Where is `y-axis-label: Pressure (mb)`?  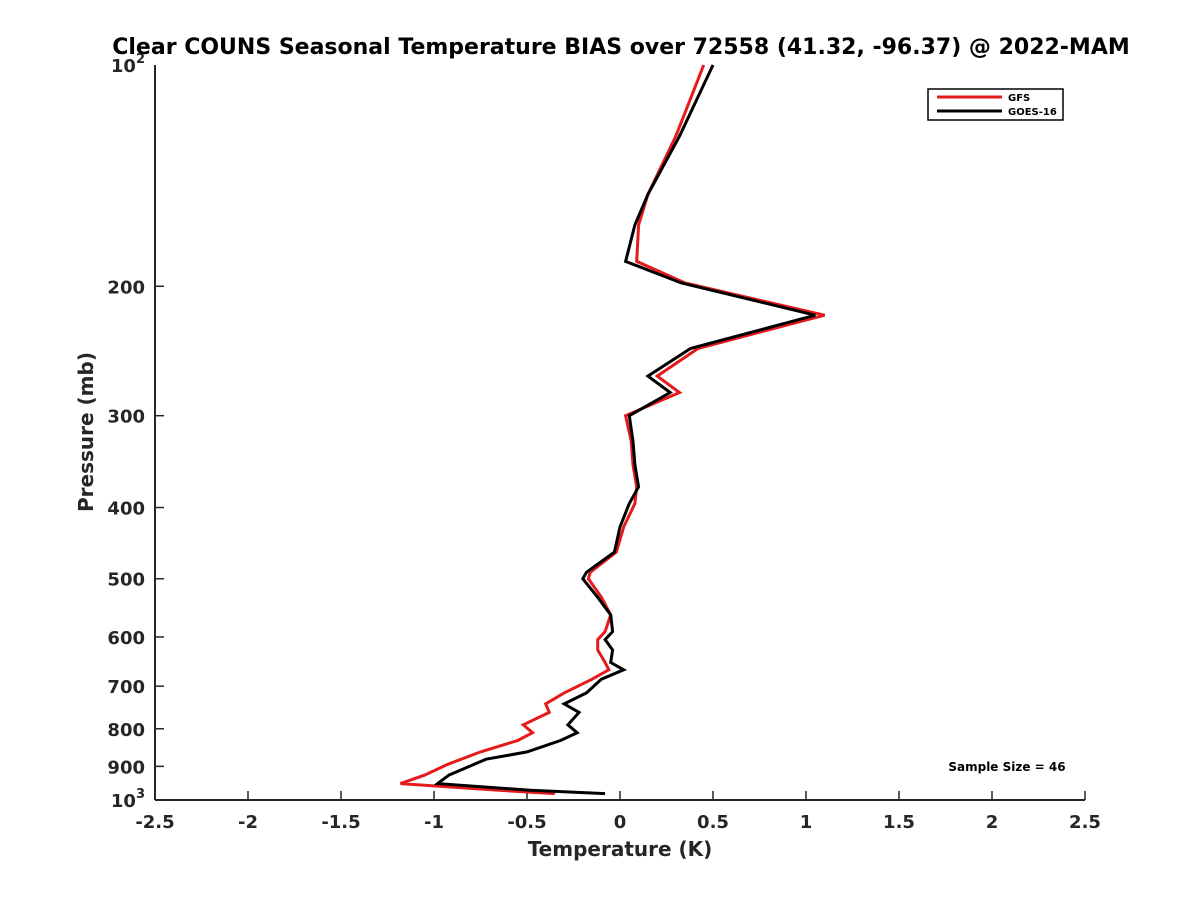 y-axis-label: Pressure (mb) is located at coordinates (86, 432).